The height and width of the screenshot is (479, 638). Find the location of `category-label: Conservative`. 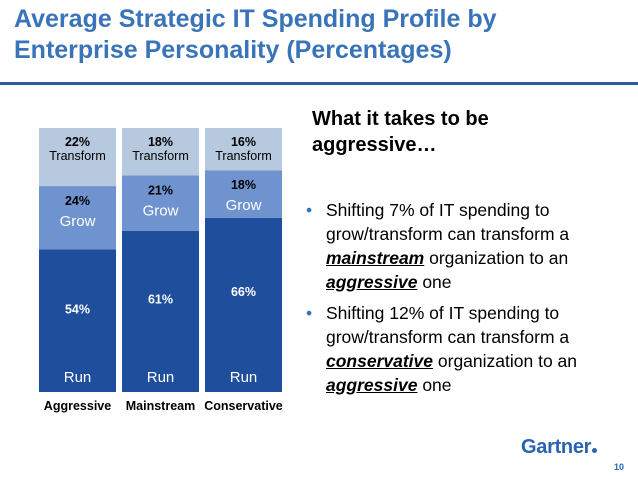

category-label: Conservative is located at coordinates (243, 406).